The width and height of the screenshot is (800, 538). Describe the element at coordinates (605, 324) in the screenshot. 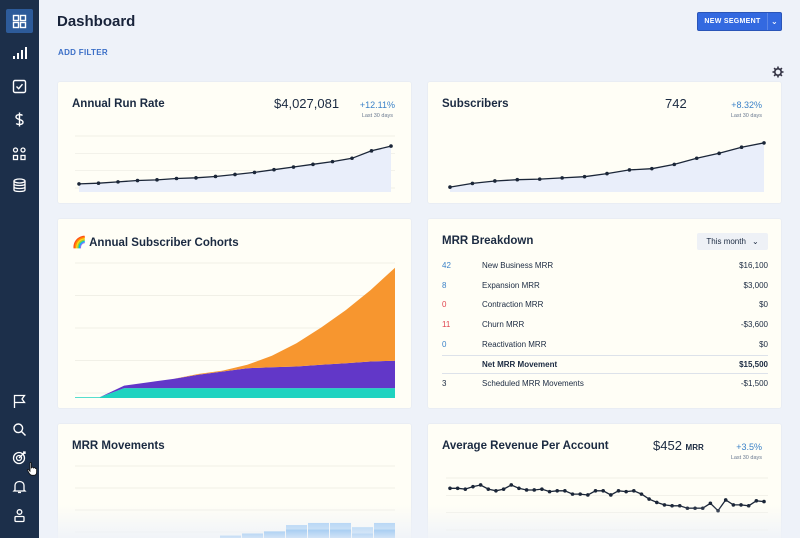

I see `list-item: 11 Churn MRR -$3,600` at that location.